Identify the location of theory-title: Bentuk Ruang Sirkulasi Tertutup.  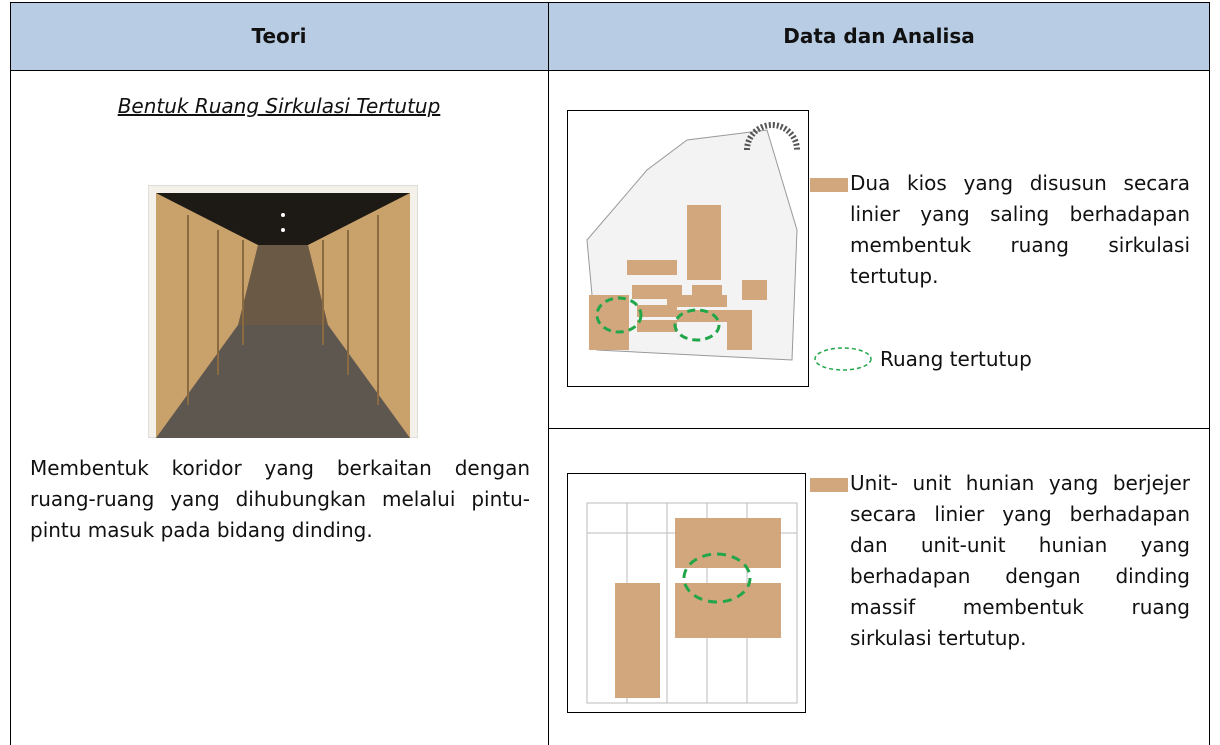
(279, 106).